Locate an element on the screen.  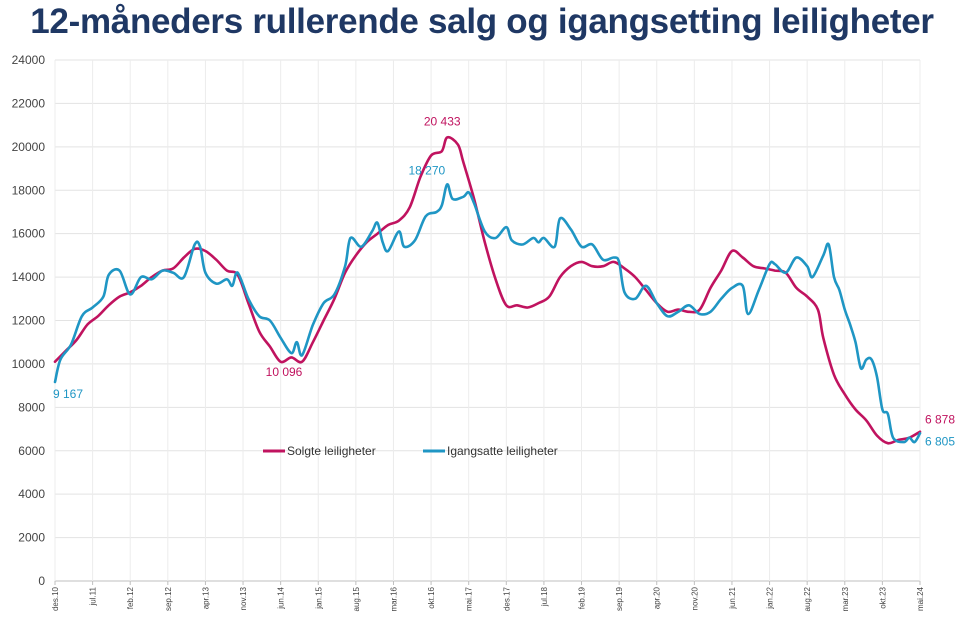
y-tick-label: 2000 is located at coordinates (31, 538).